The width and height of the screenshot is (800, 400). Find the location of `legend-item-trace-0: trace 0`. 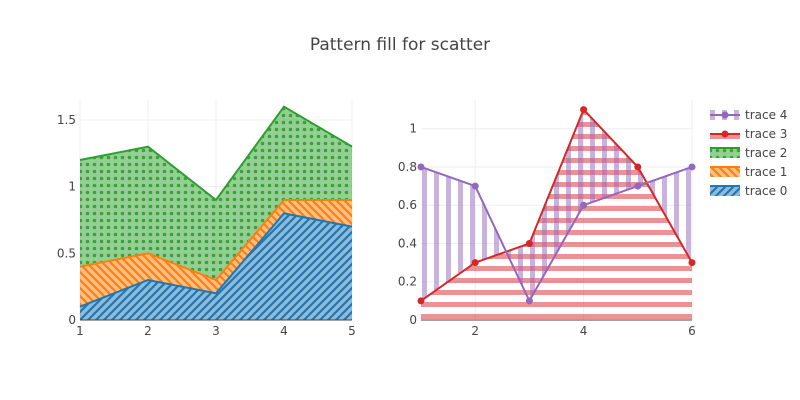

legend-item-trace-0: trace 0 is located at coordinates (748, 191).